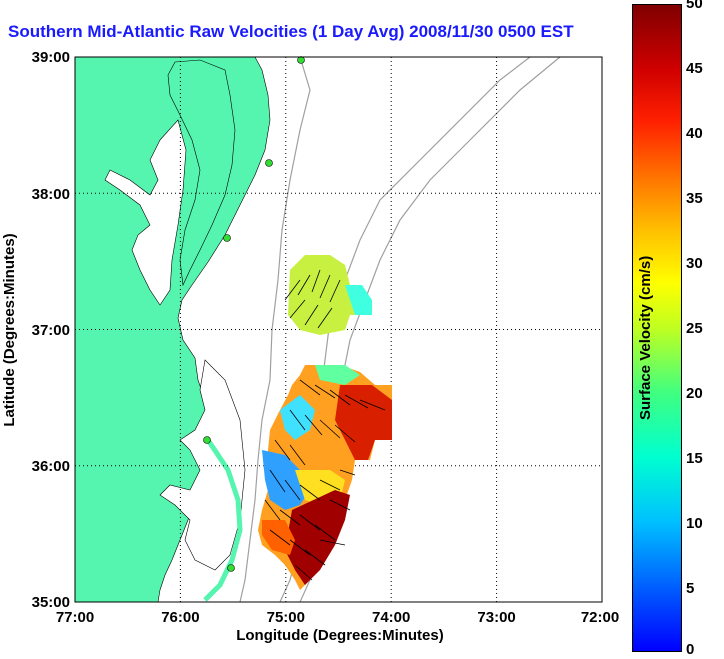 The image size is (724, 659). I want to click on colorbar-tick: 20, so click(694, 393).